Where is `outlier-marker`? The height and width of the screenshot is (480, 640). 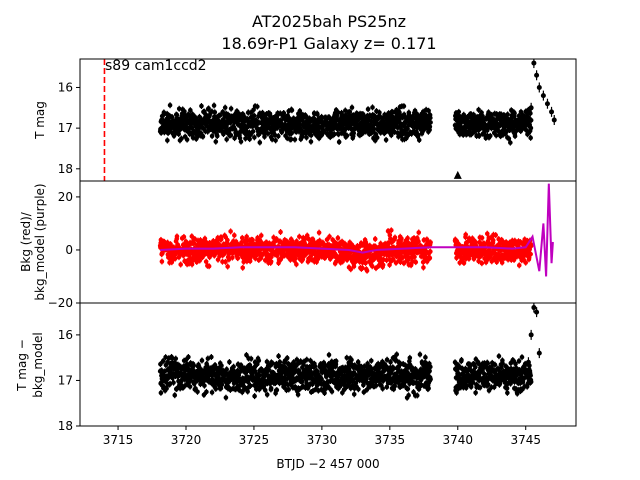 outlier-marker is located at coordinates (457, 174).